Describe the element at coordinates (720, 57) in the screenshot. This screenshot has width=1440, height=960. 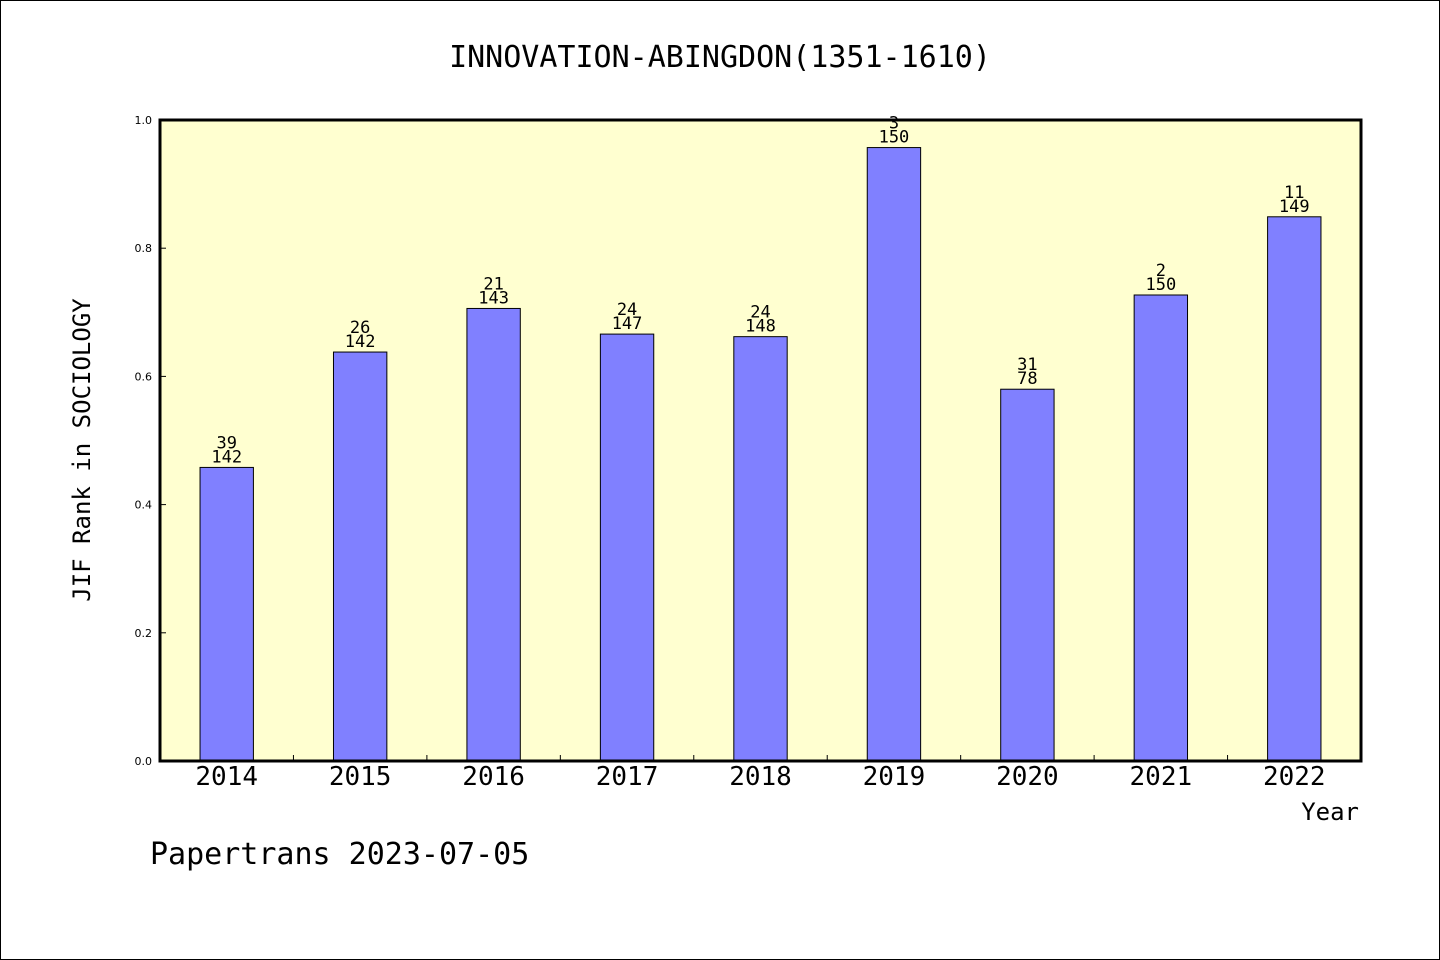
I see `chart-title: INNOVATION-ABINGDON(1351-1610)` at that location.